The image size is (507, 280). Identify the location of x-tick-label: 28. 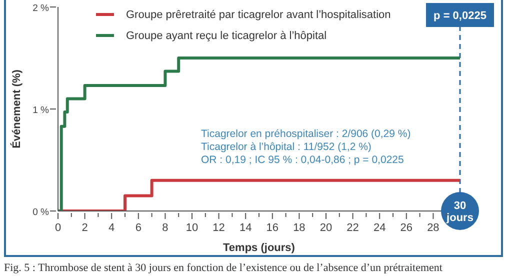
(433, 228).